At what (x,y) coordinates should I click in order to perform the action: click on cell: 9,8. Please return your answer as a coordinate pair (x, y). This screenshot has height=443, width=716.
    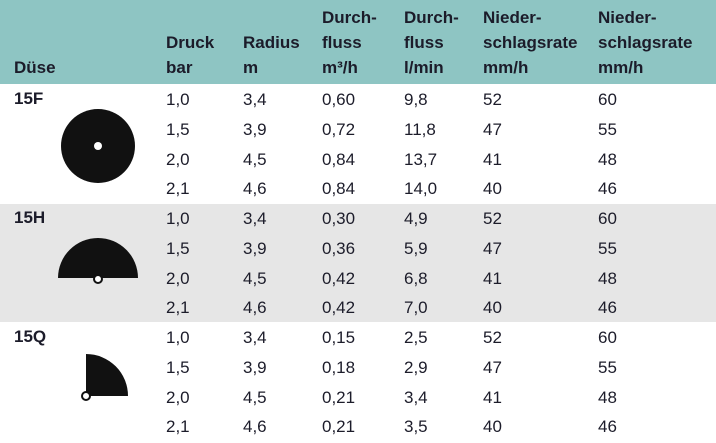
    Looking at the image, I should click on (416, 99).